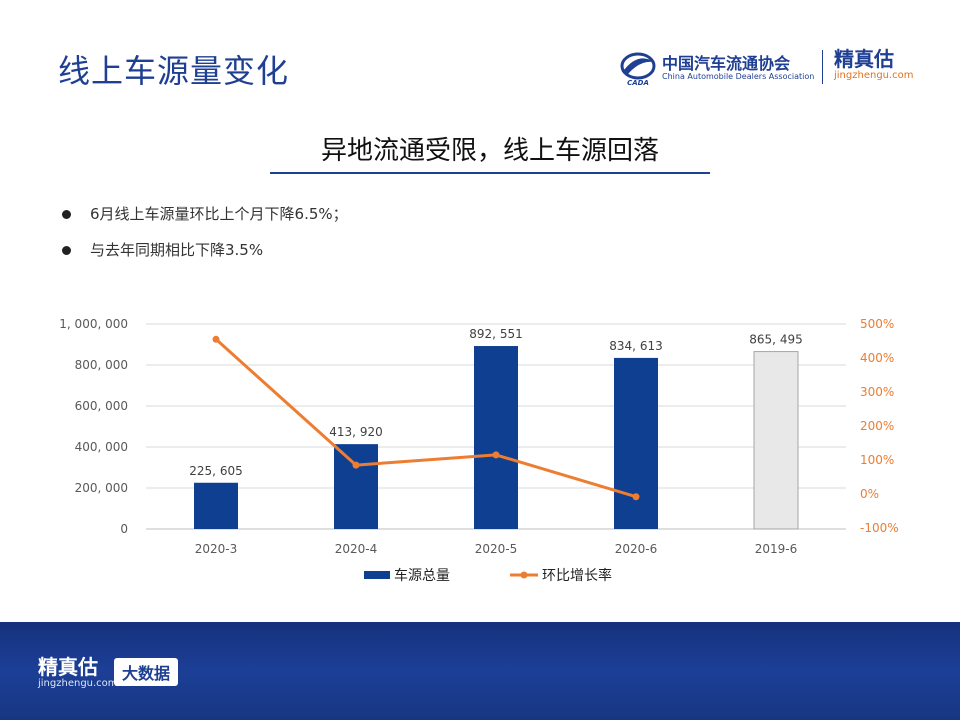 The width and height of the screenshot is (960, 720). Describe the element at coordinates (215, 471) in the screenshot. I see `bar-data-label: 225, 605` at that location.